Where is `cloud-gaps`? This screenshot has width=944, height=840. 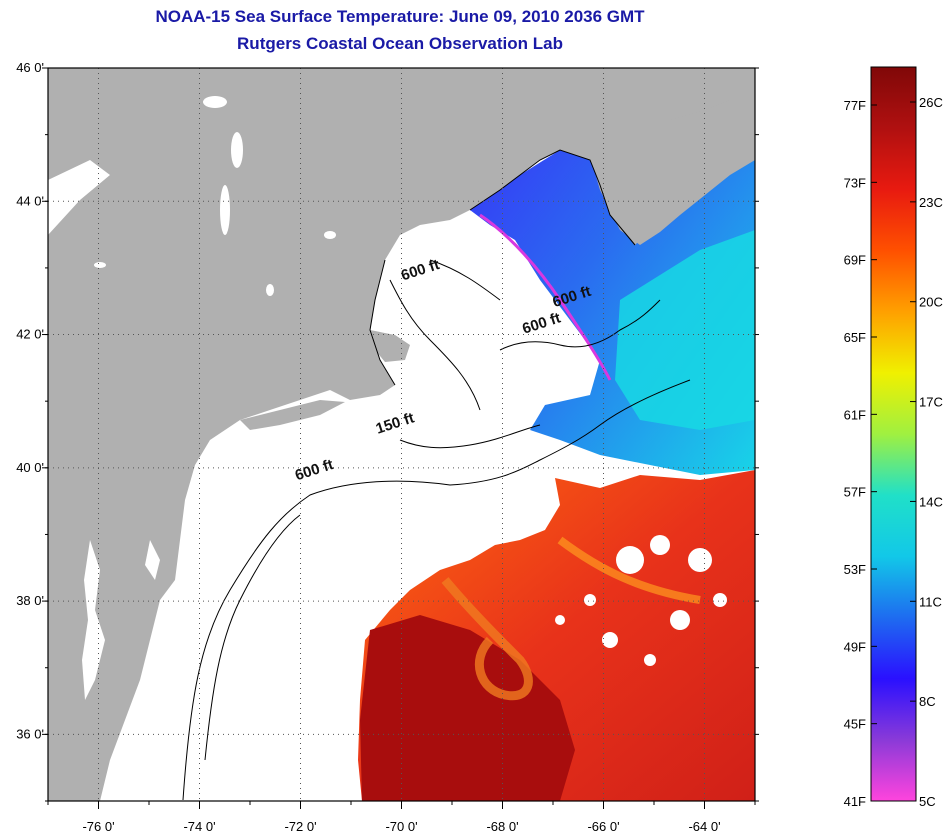
cloud-gaps is located at coordinates (641, 600).